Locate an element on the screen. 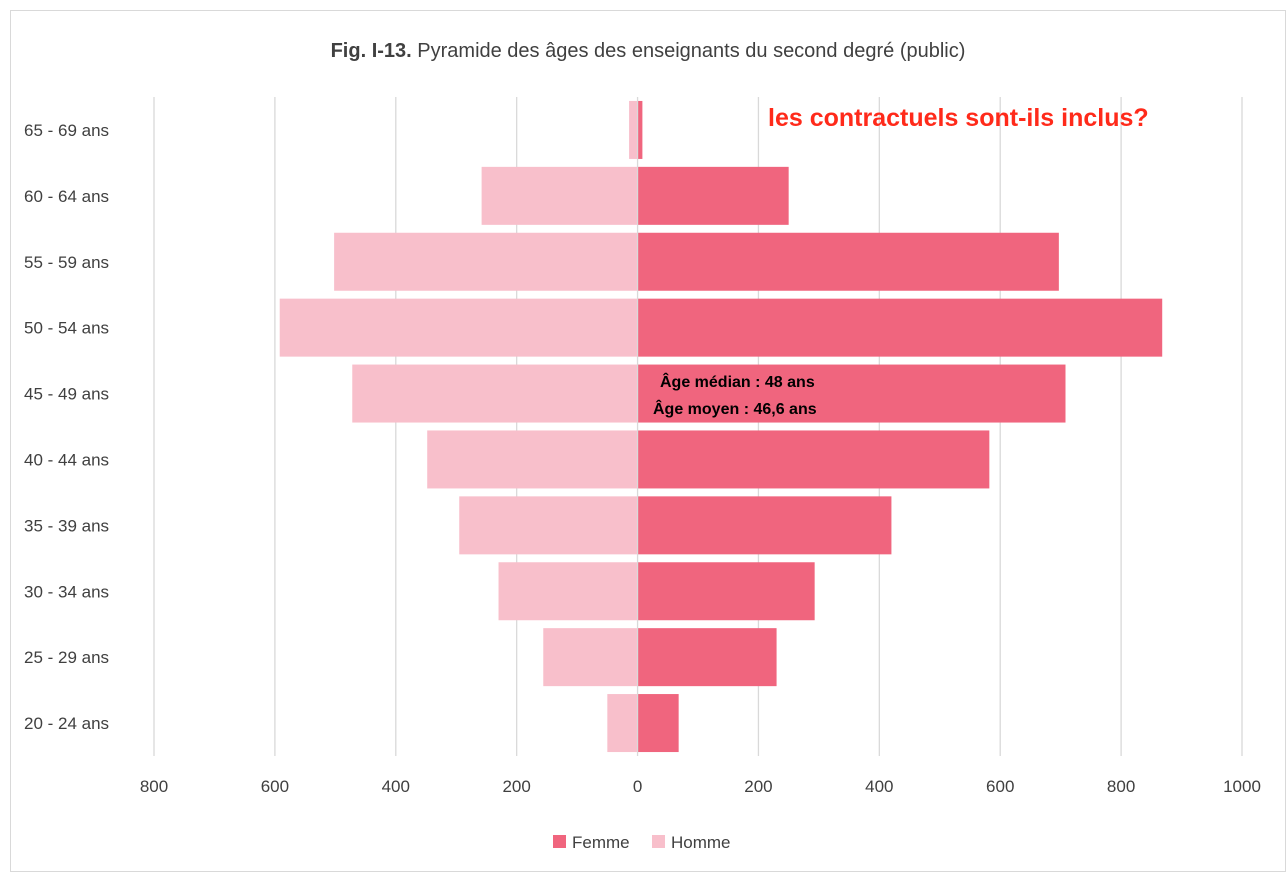 The height and width of the screenshot is (874, 1287). category-label: 20 - 24 ans is located at coordinates (66, 723).